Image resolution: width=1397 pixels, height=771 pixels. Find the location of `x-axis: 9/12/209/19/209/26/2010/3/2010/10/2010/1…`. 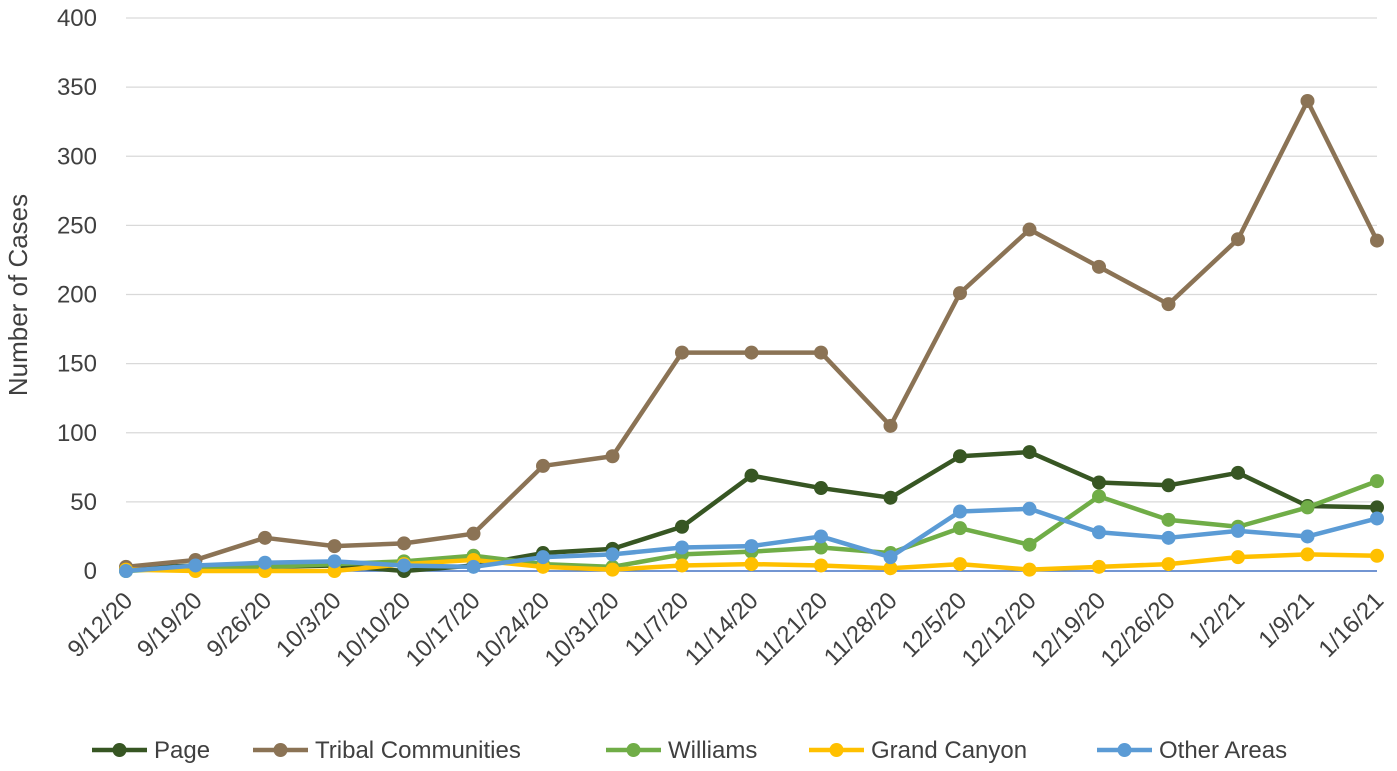

x-axis: 9/12/209/19/209/26/2010/3/2010/10/2010/1… is located at coordinates (726, 629).